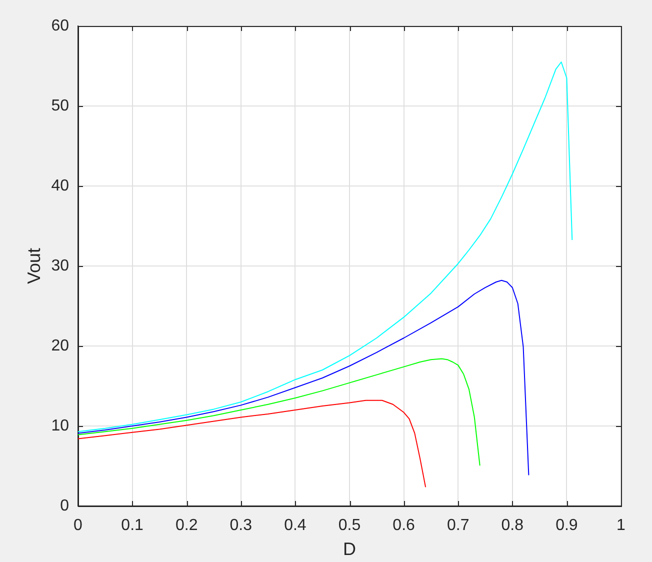 Image resolution: width=652 pixels, height=562 pixels. Describe the element at coordinates (60, 25) in the screenshot. I see `y-tick-label: 60` at that location.